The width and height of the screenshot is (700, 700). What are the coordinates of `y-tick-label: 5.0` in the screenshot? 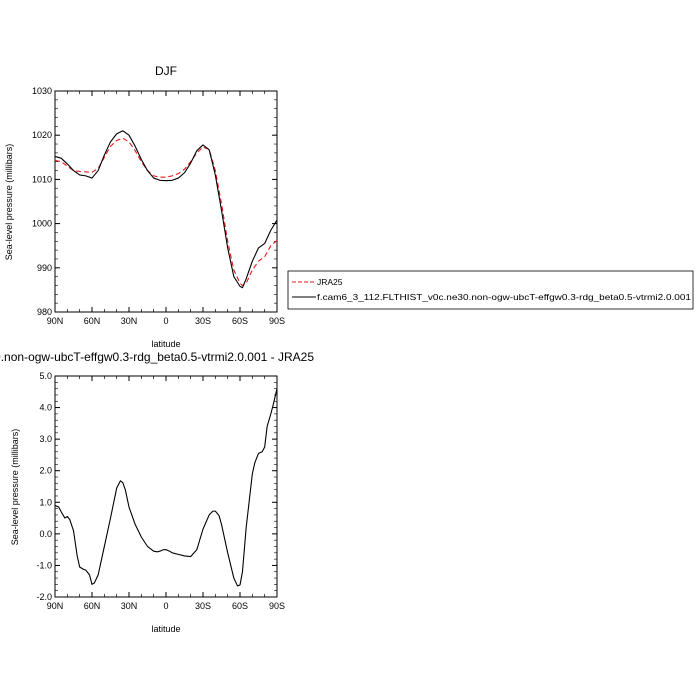 It's located at (45, 376).